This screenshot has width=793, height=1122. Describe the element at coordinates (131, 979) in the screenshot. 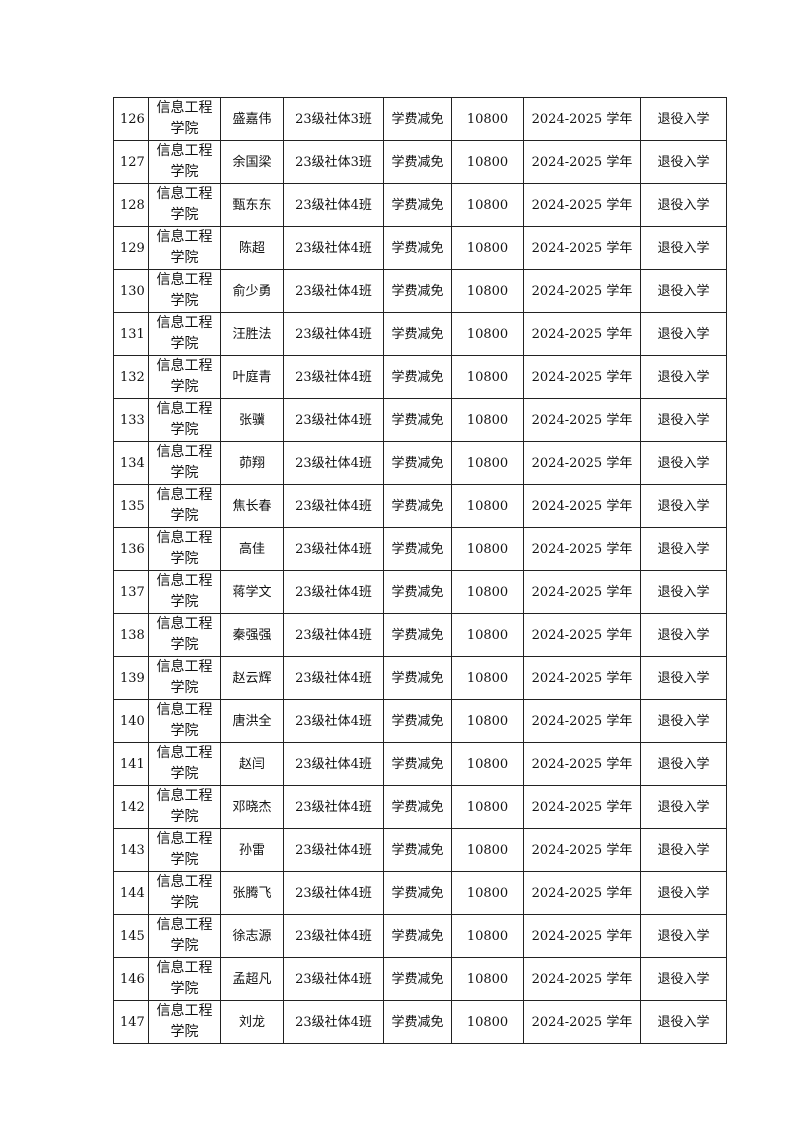

I see `row-number-cell: 146` at that location.